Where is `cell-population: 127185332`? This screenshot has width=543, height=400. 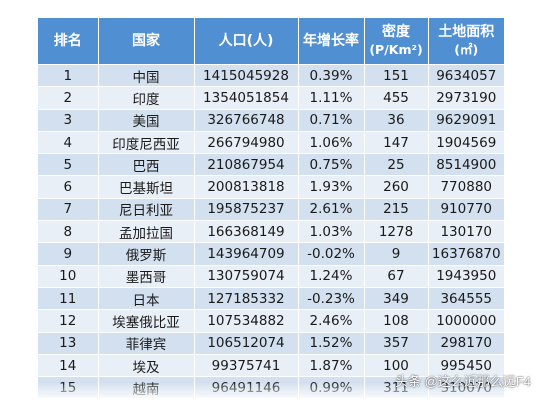
cell-population: 127185332 is located at coordinates (246, 298).